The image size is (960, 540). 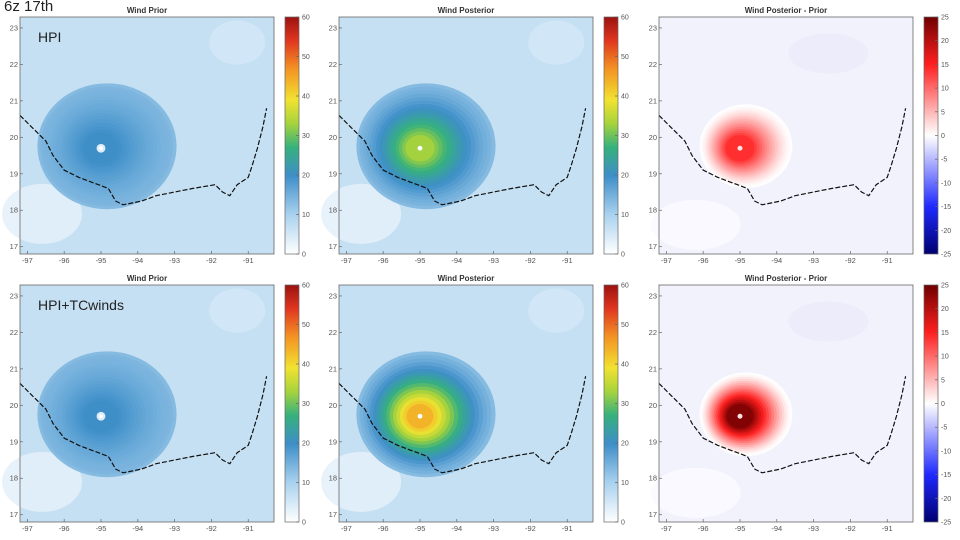 What do you see at coordinates (944, 160) in the screenshot?
I see `colorbar-tick-label: -5` at bounding box center [944, 160].